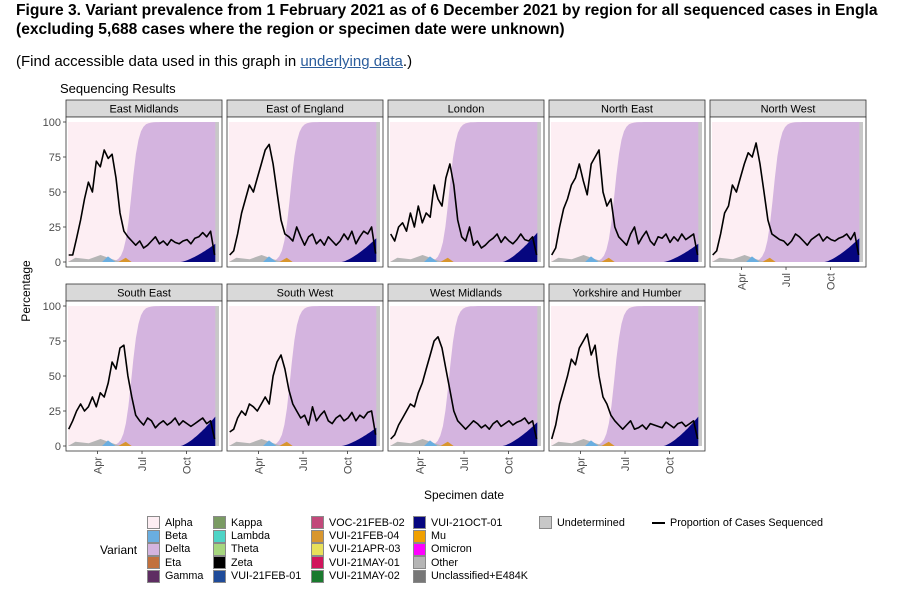 This screenshot has height=595, width=901. I want to click on area-delta-yorkshire-and-humber, so click(626, 376).